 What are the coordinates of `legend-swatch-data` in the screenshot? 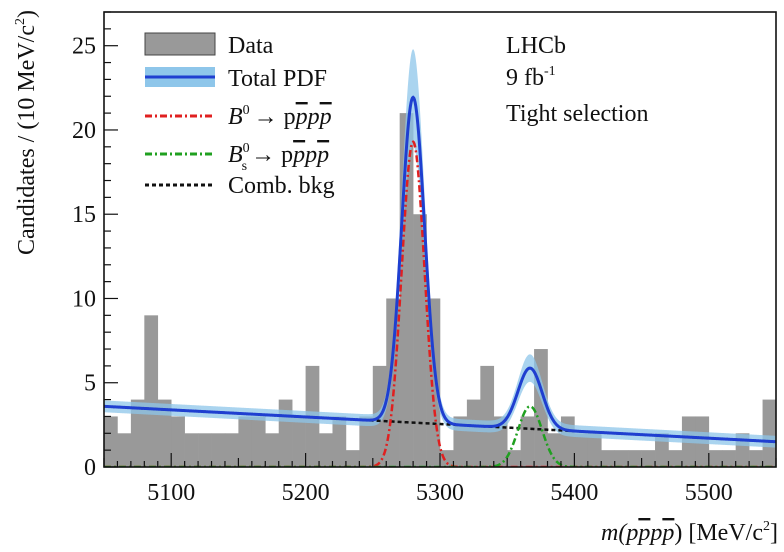 It's located at (180, 44).